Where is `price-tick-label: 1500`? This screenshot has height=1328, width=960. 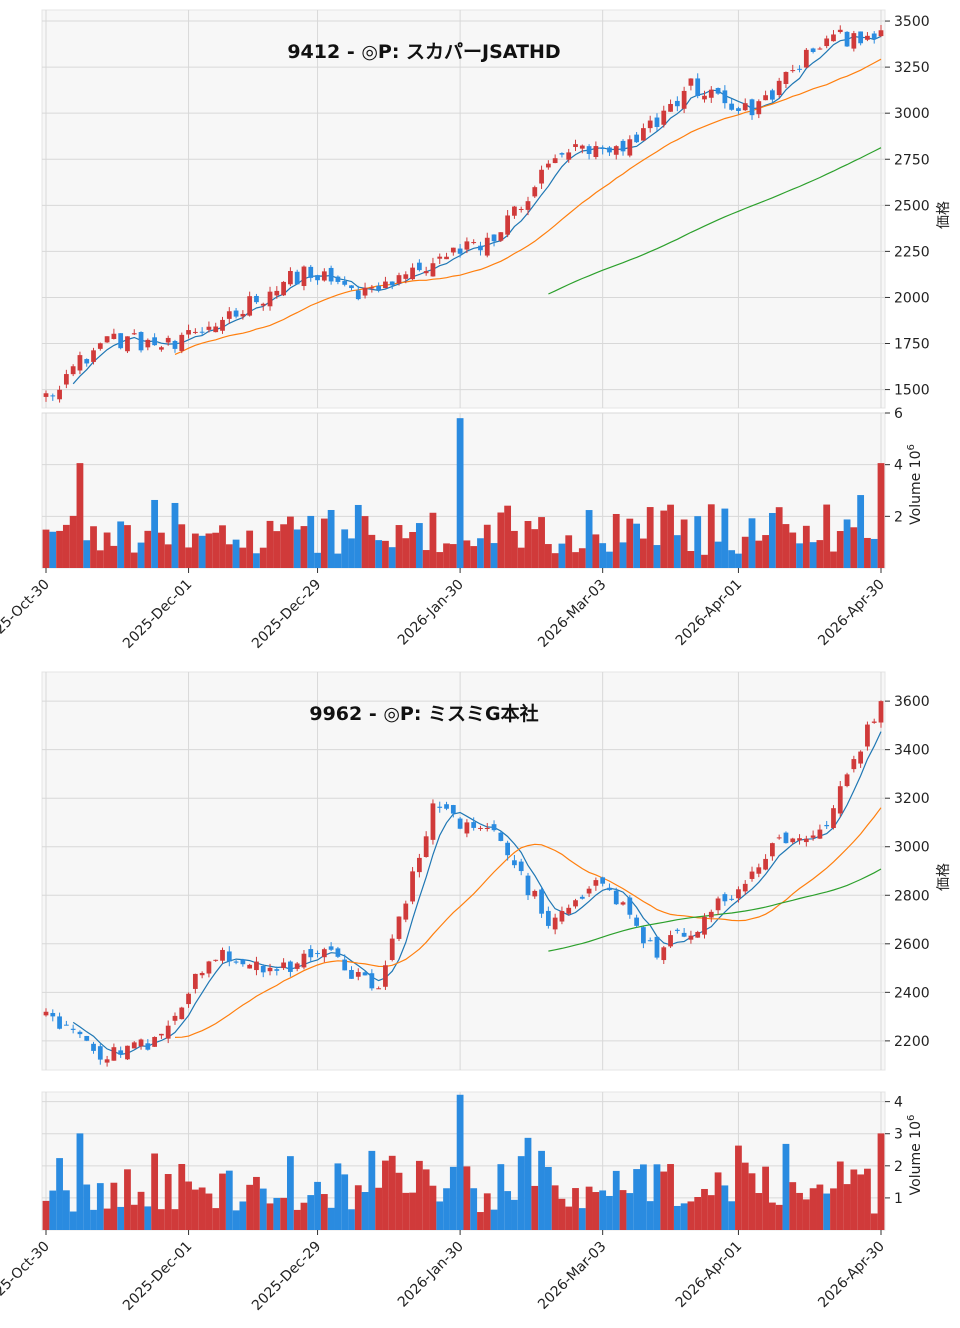
price-tick-label: 1500 is located at coordinates (912, 391).